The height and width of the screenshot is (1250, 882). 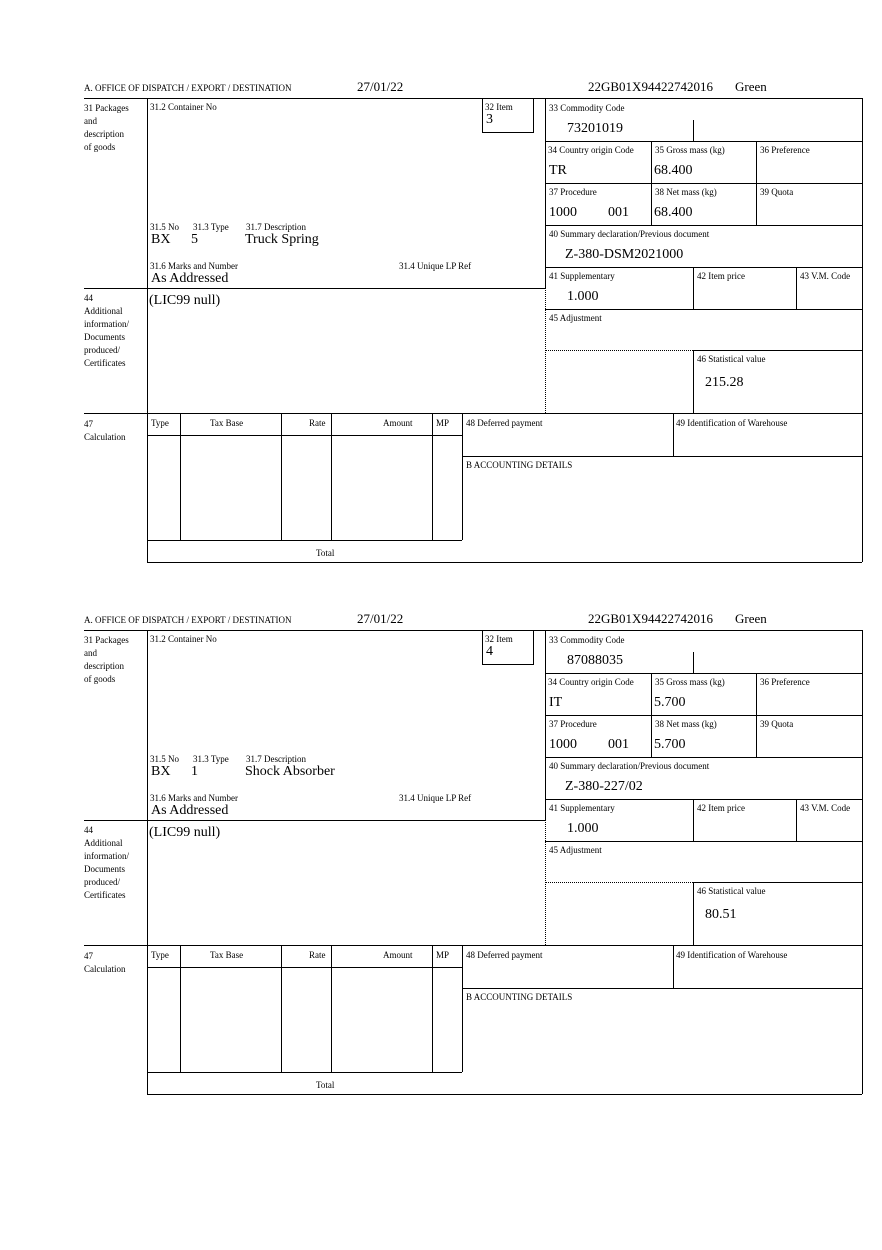 I want to click on calculation-label: 47 Calculation, so click(x=105, y=962).